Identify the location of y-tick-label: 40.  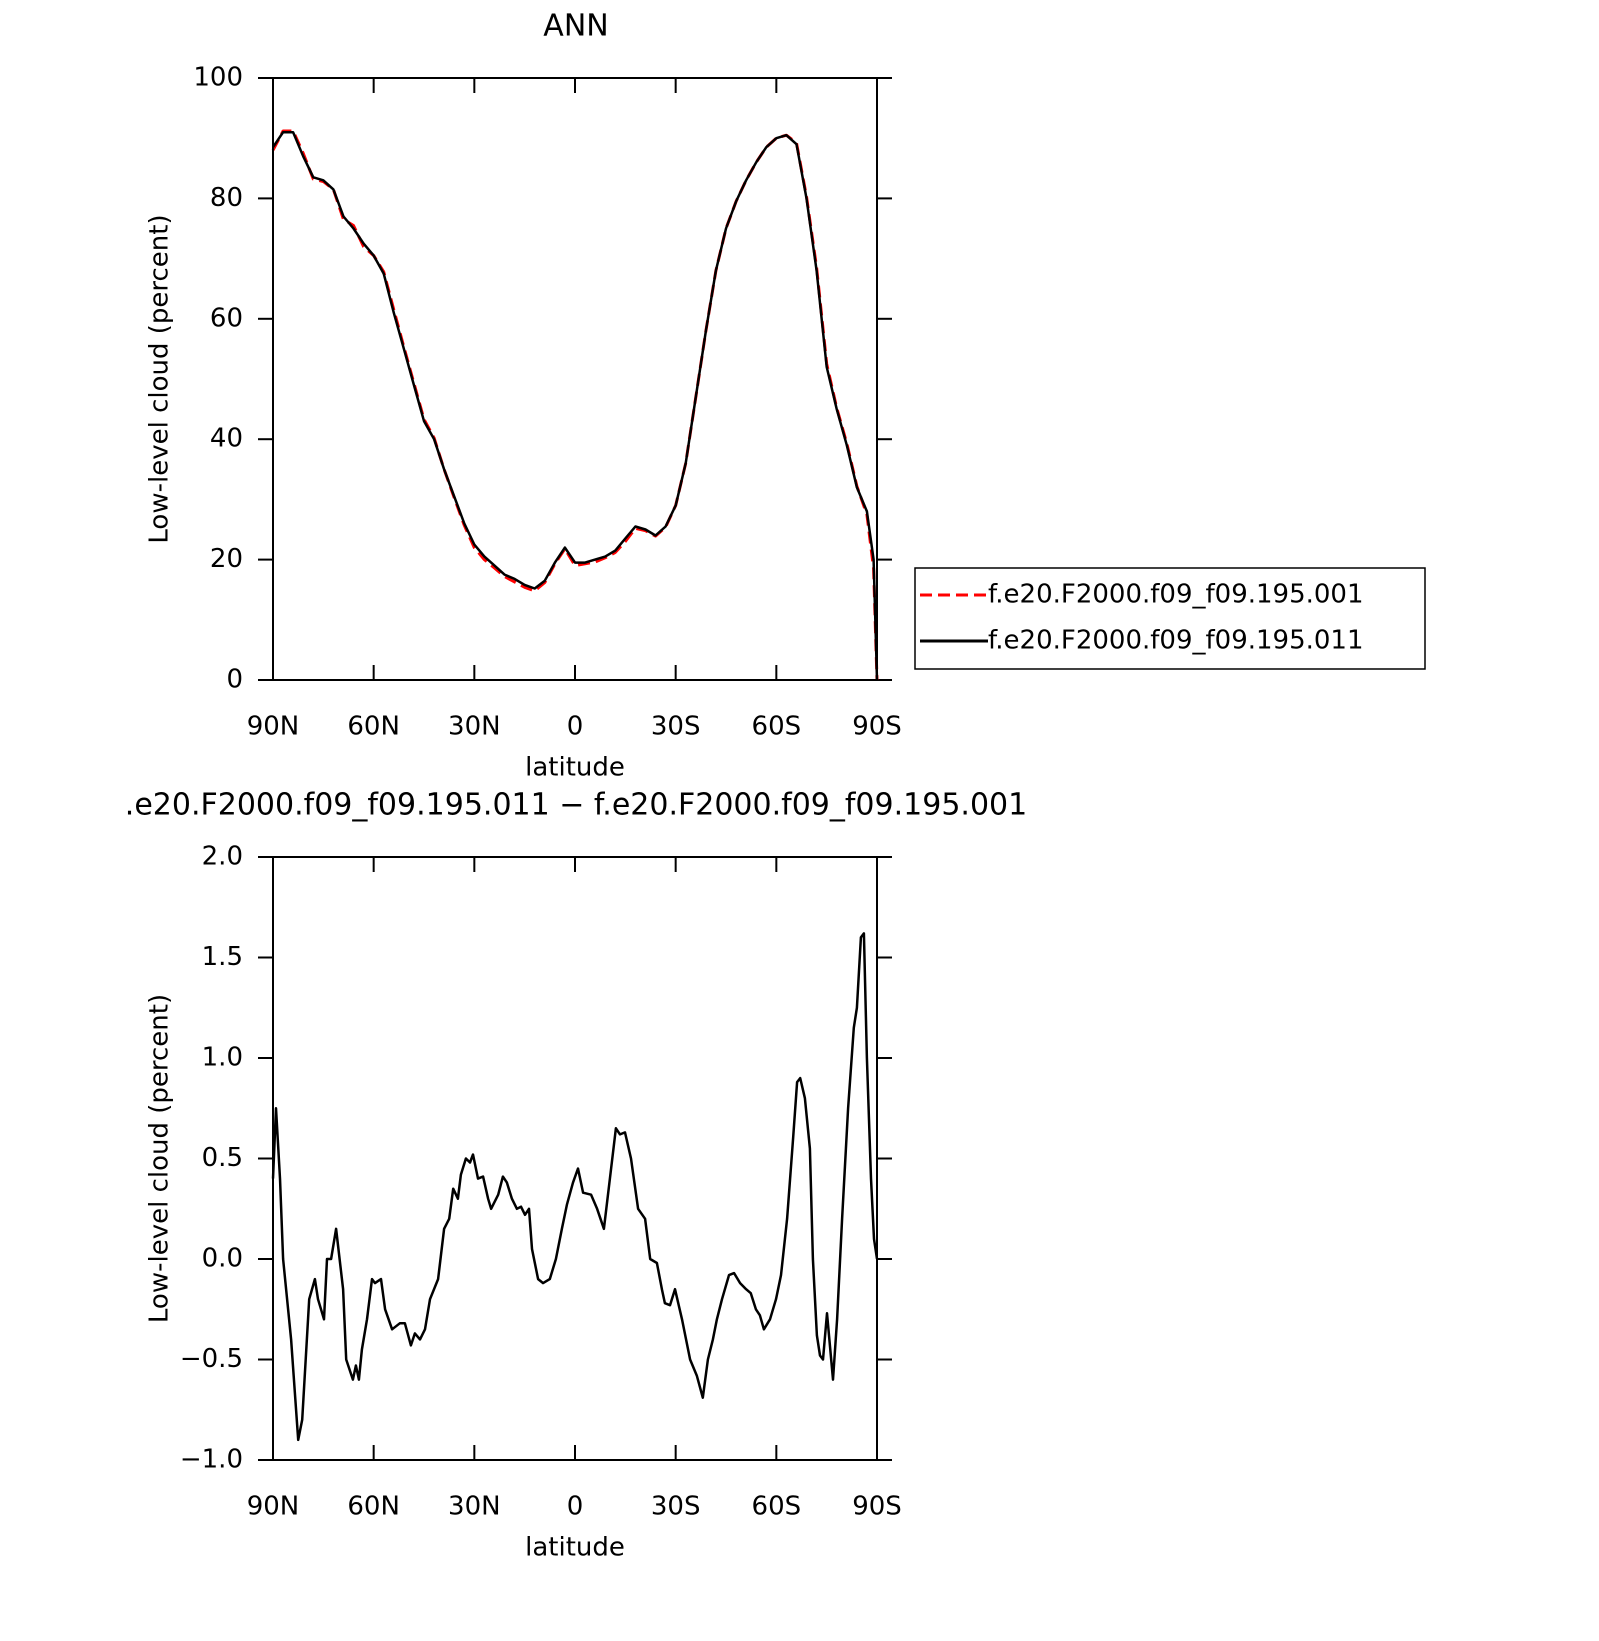
(226, 439).